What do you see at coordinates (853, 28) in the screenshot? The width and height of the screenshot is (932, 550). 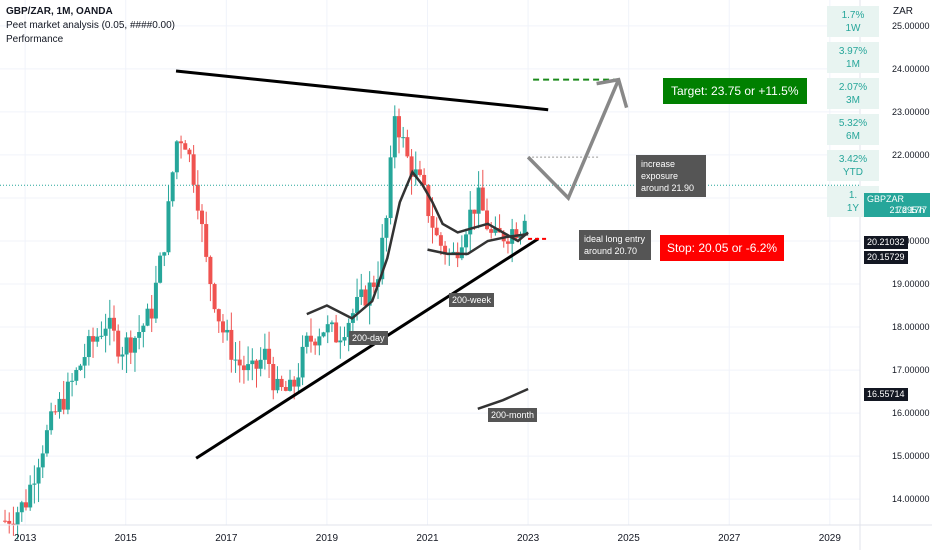 I see `performance-period: 1W` at bounding box center [853, 28].